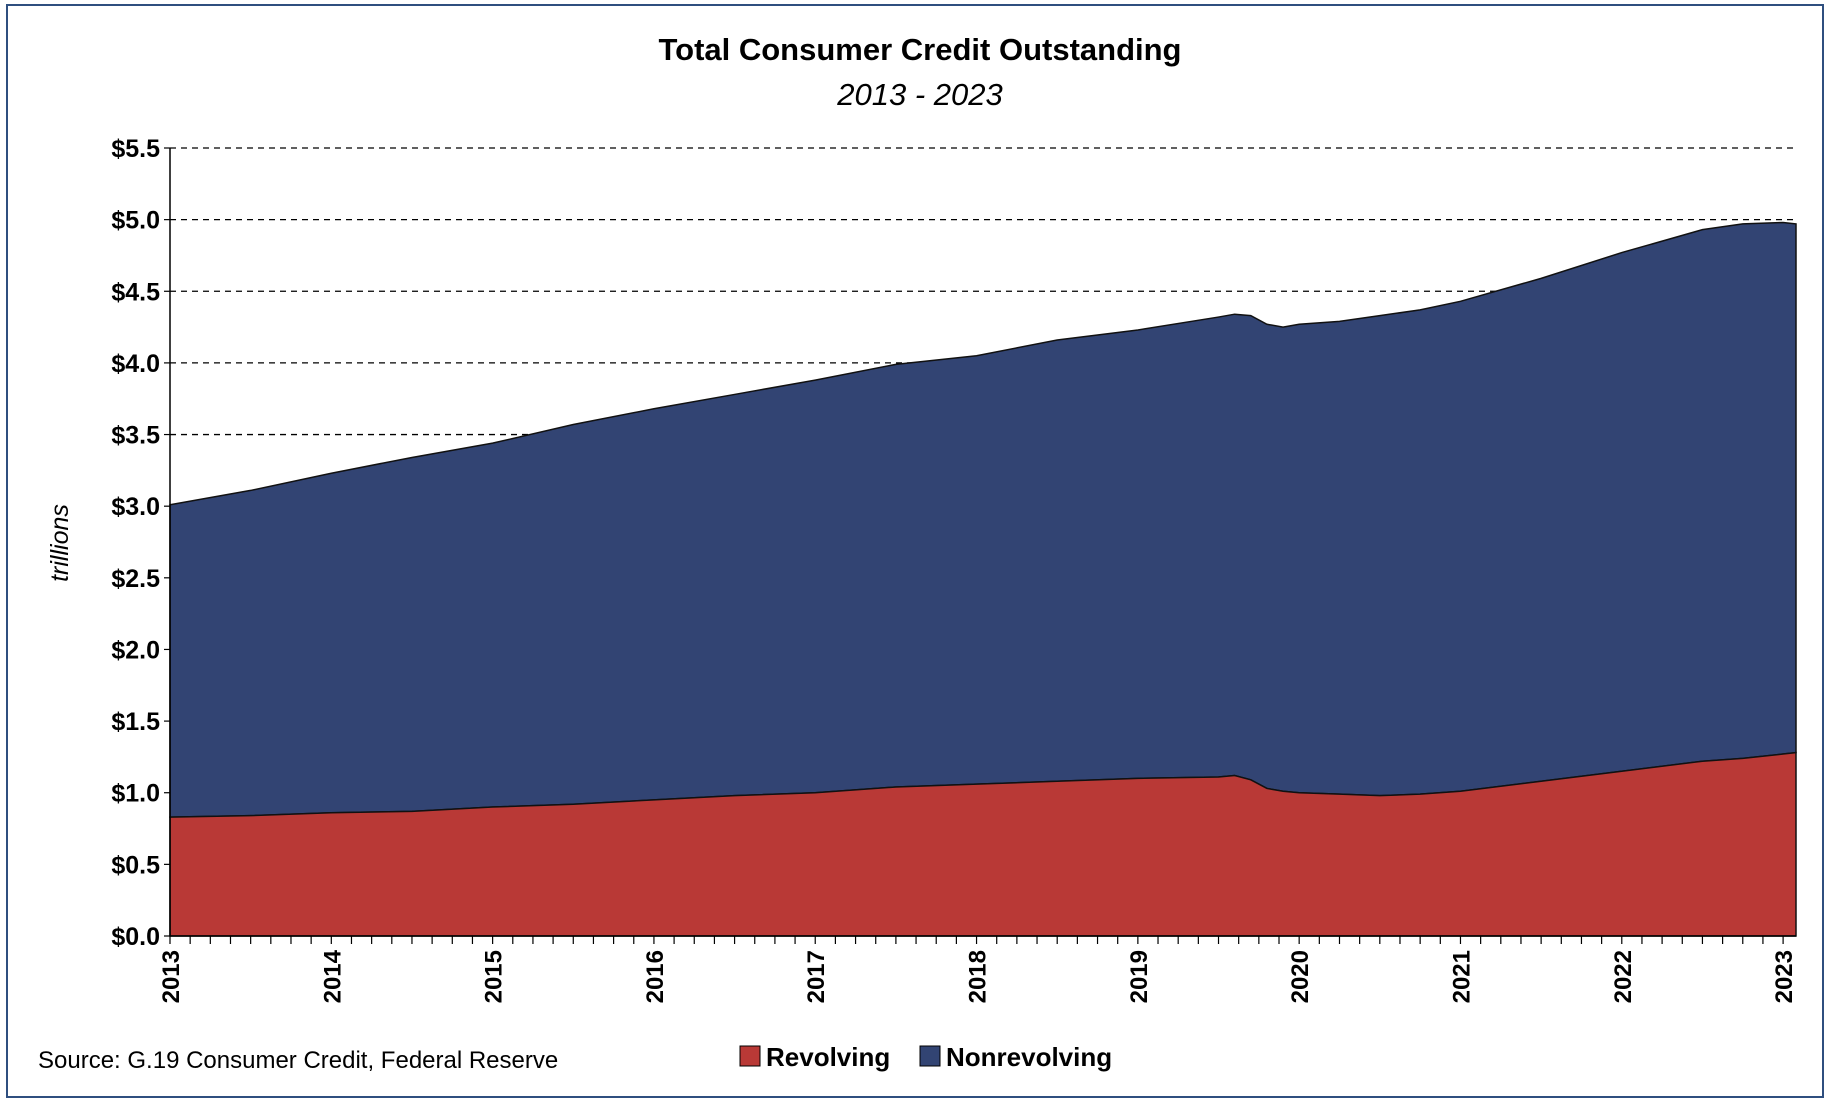  Describe the element at coordinates (816, 976) in the screenshot. I see `x-tick-label: 2017` at that location.